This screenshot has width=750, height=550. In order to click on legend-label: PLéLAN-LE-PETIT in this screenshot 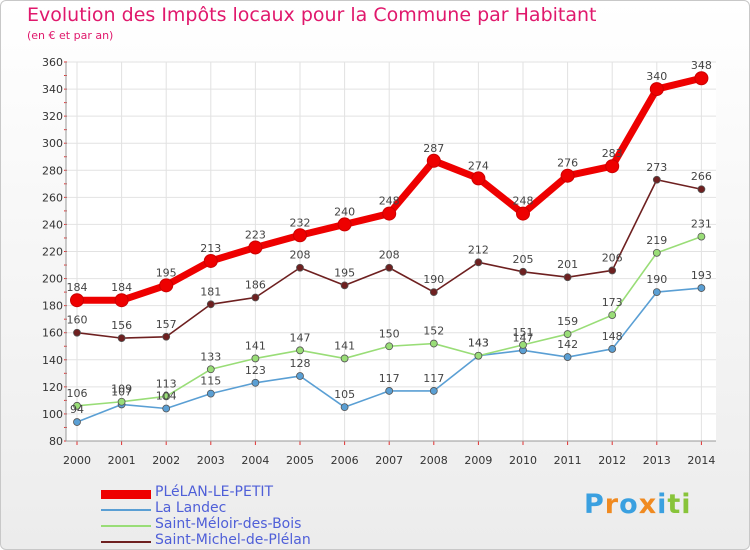, I will do `click(214, 492)`.